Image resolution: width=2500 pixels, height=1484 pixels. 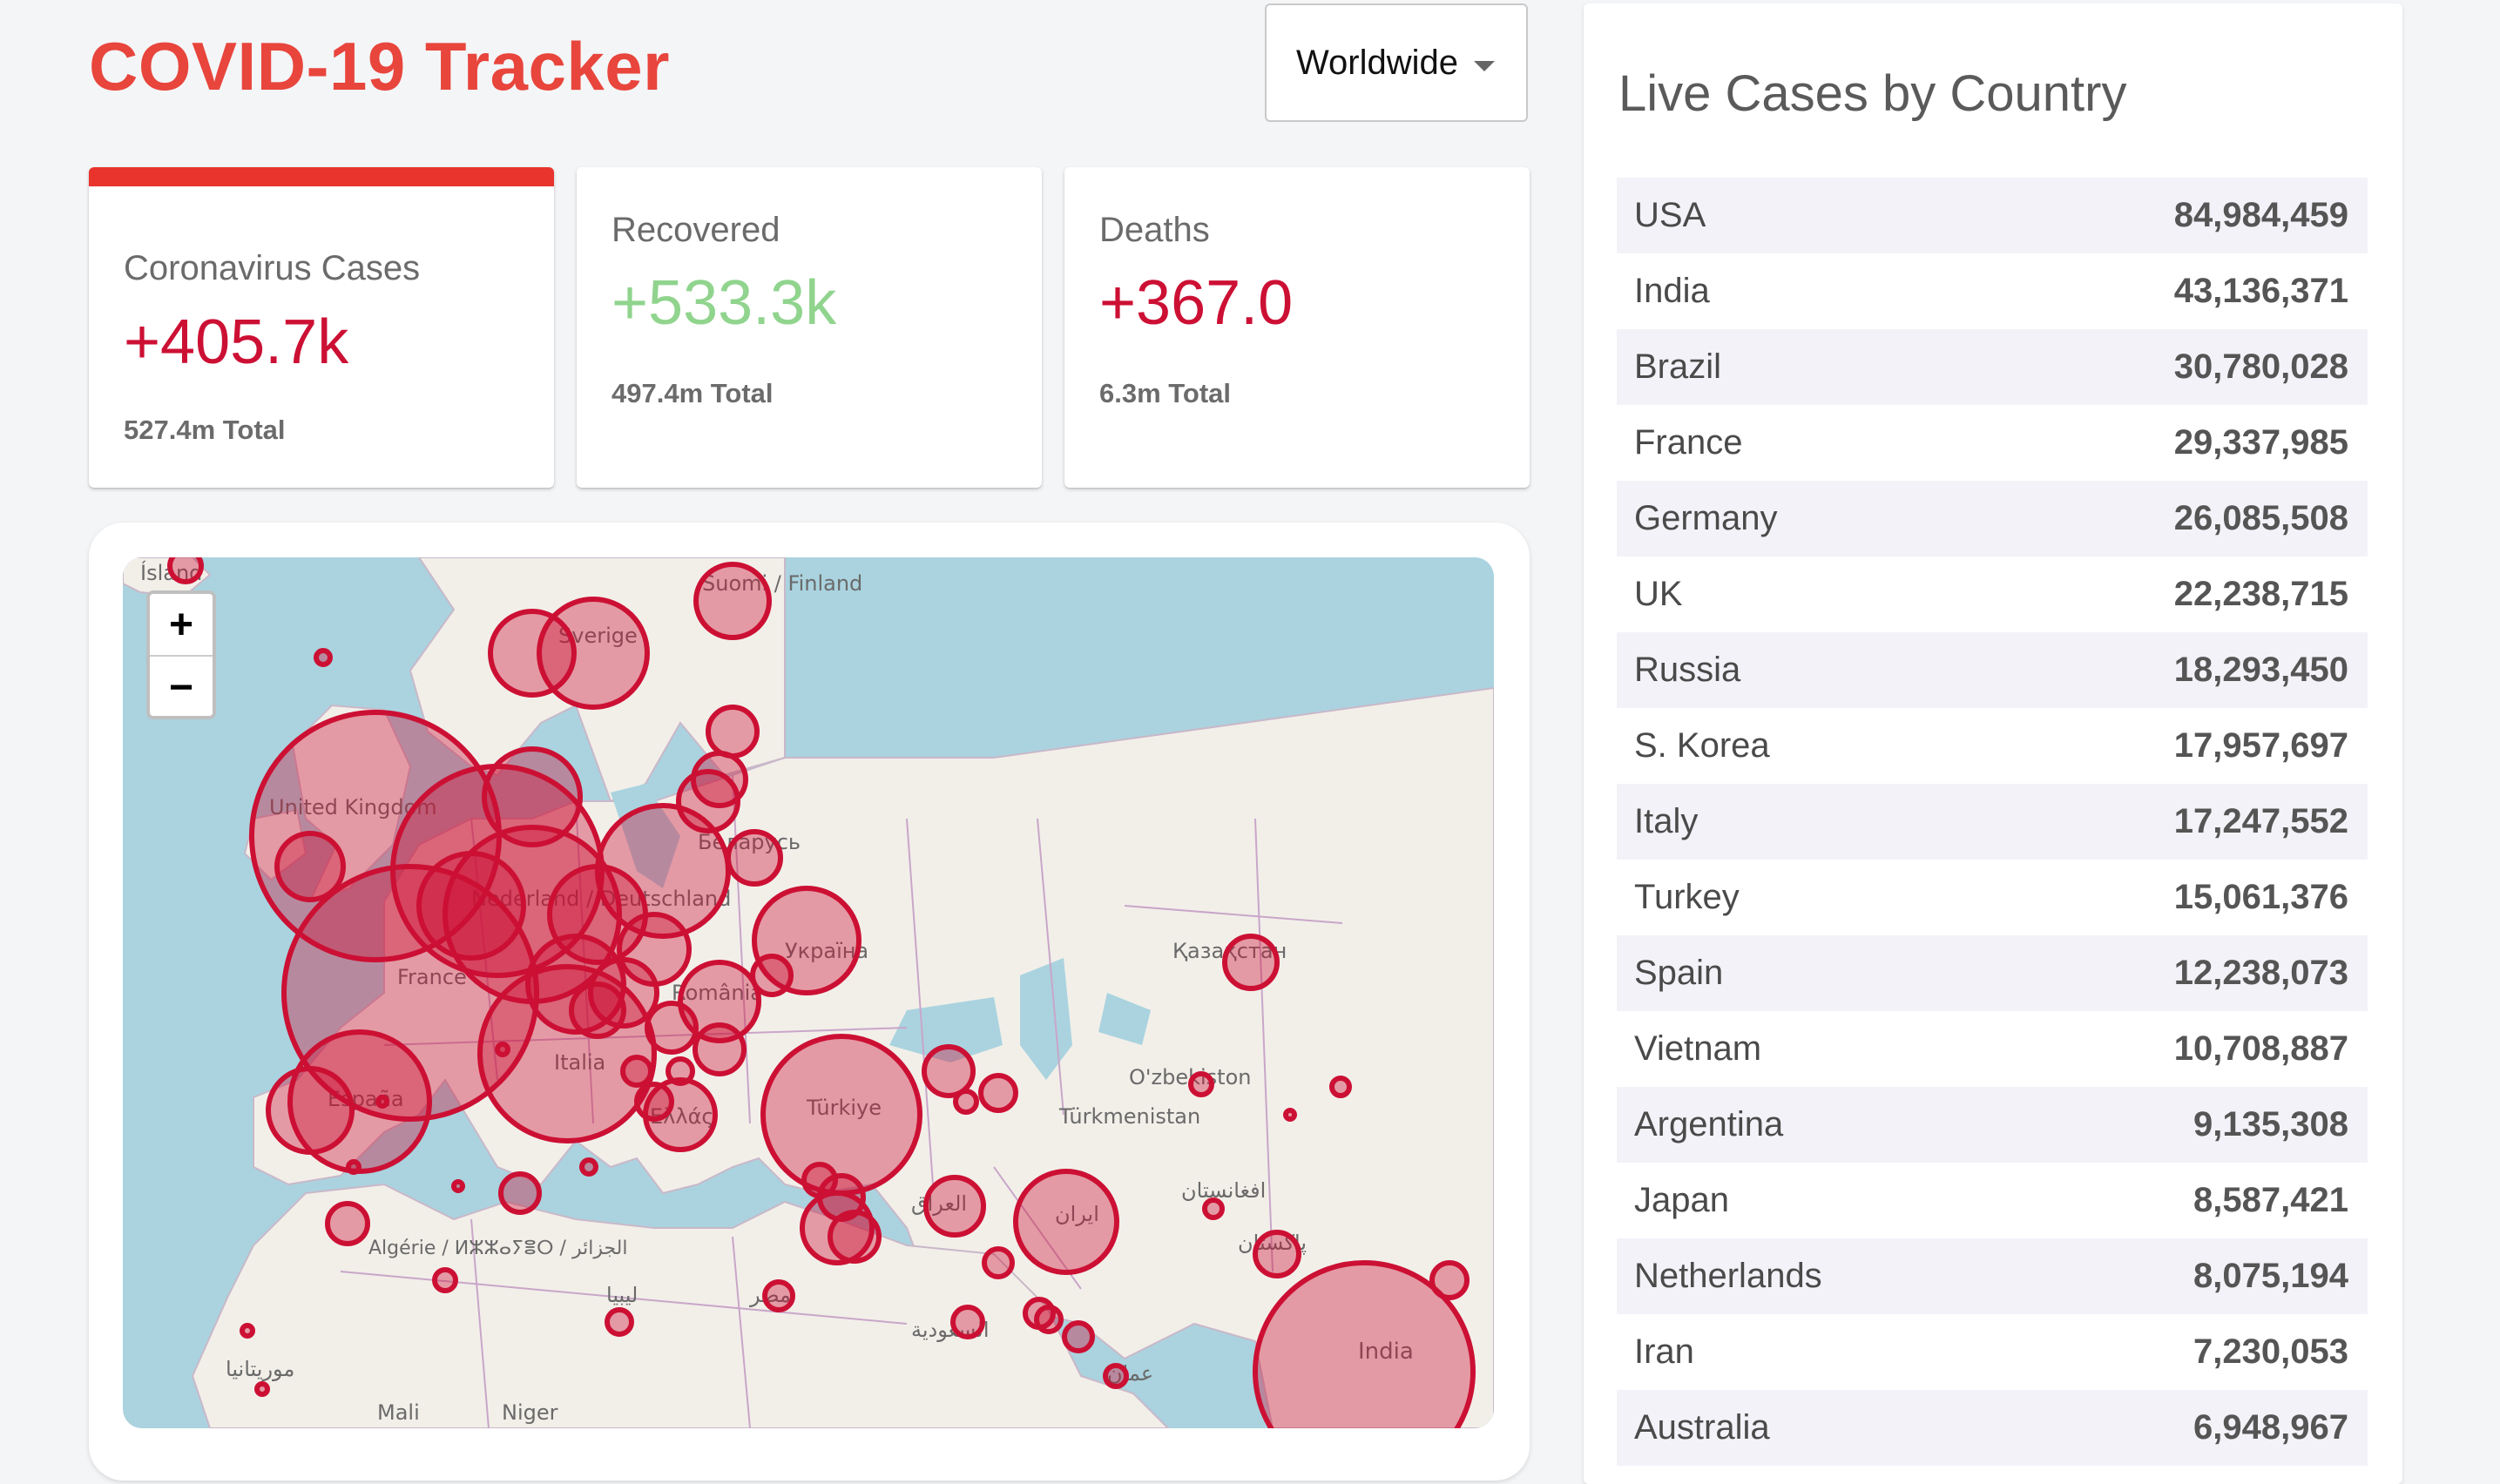 What do you see at coordinates (1396, 62) in the screenshot?
I see `country-select: Worldwide` at bounding box center [1396, 62].